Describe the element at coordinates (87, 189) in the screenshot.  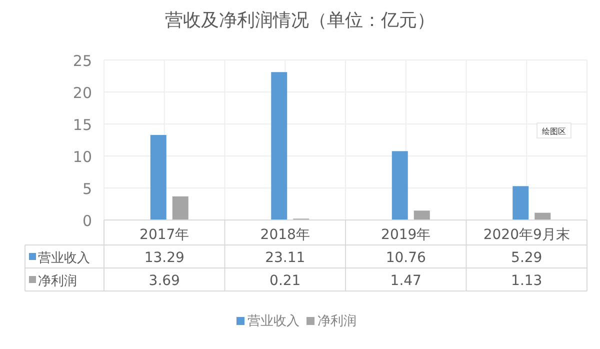
I see `y-tick-label: 5` at that location.